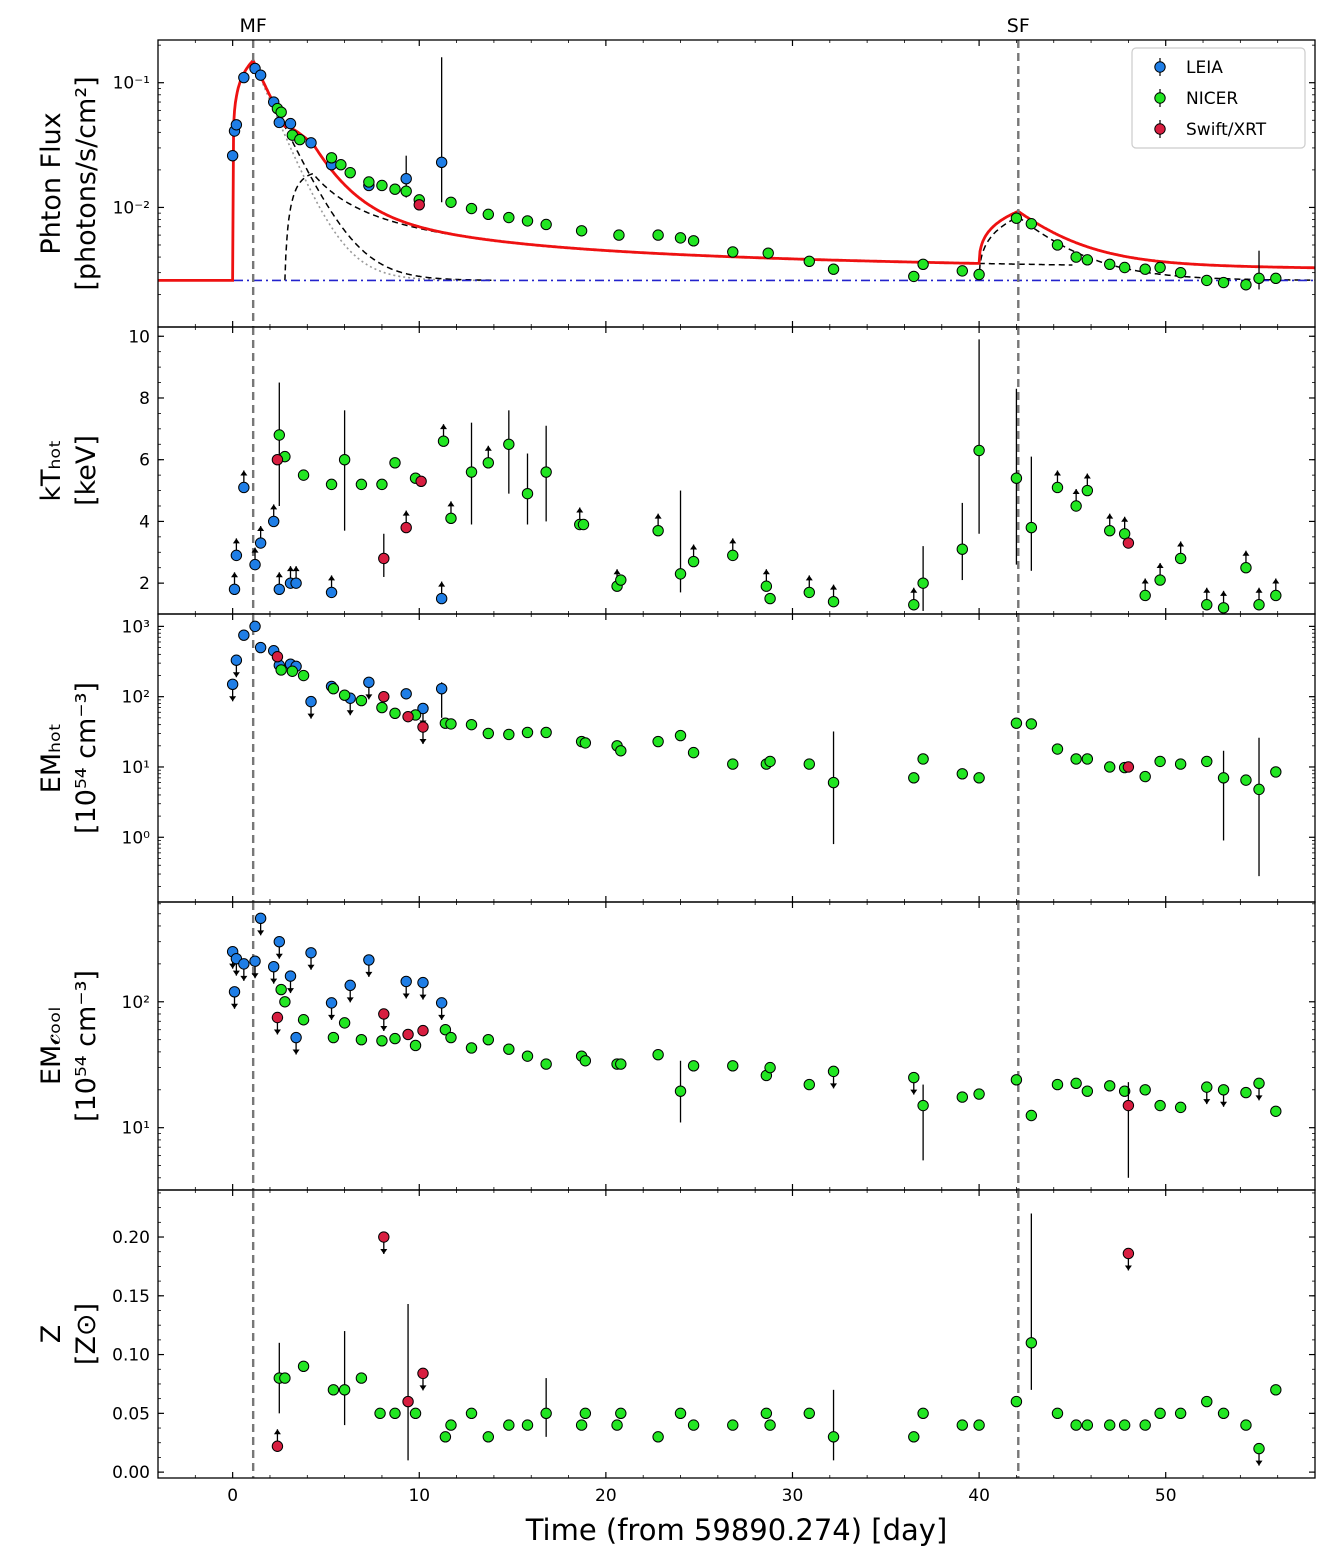  I want to click on y-axis-label: EMₕₒₜ [10⁵⁴ cm⁻³], so click(69, 758).